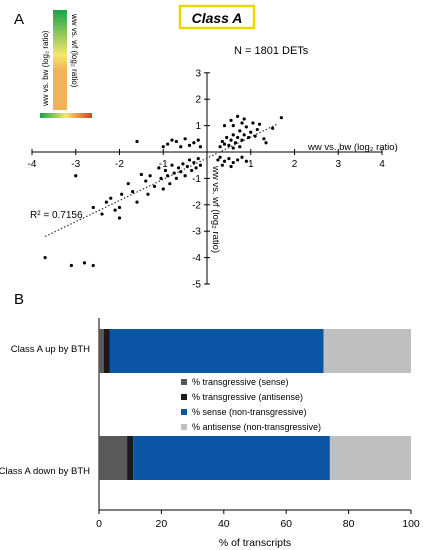 The image size is (423, 550). Describe the element at coordinates (130, 458) in the screenshot. I see `bar-segment-transgressive-antisense` at that location.